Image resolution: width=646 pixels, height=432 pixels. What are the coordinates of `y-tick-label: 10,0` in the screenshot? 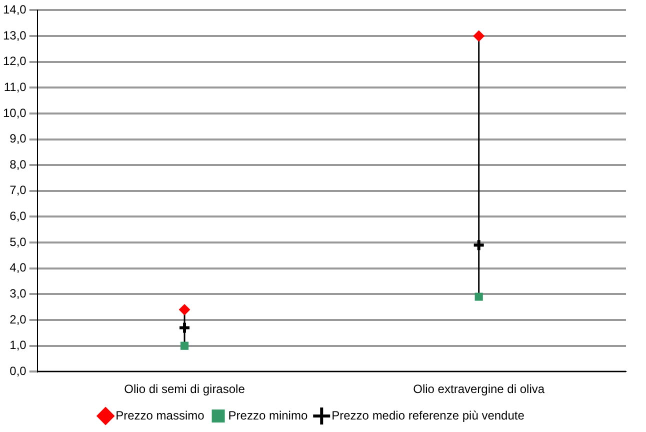 It's located at (14, 113).